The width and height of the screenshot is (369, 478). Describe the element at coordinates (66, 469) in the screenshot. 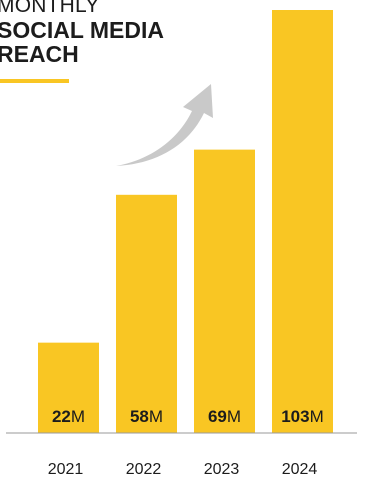

I see `x-tick-2021: 2021` at that location.